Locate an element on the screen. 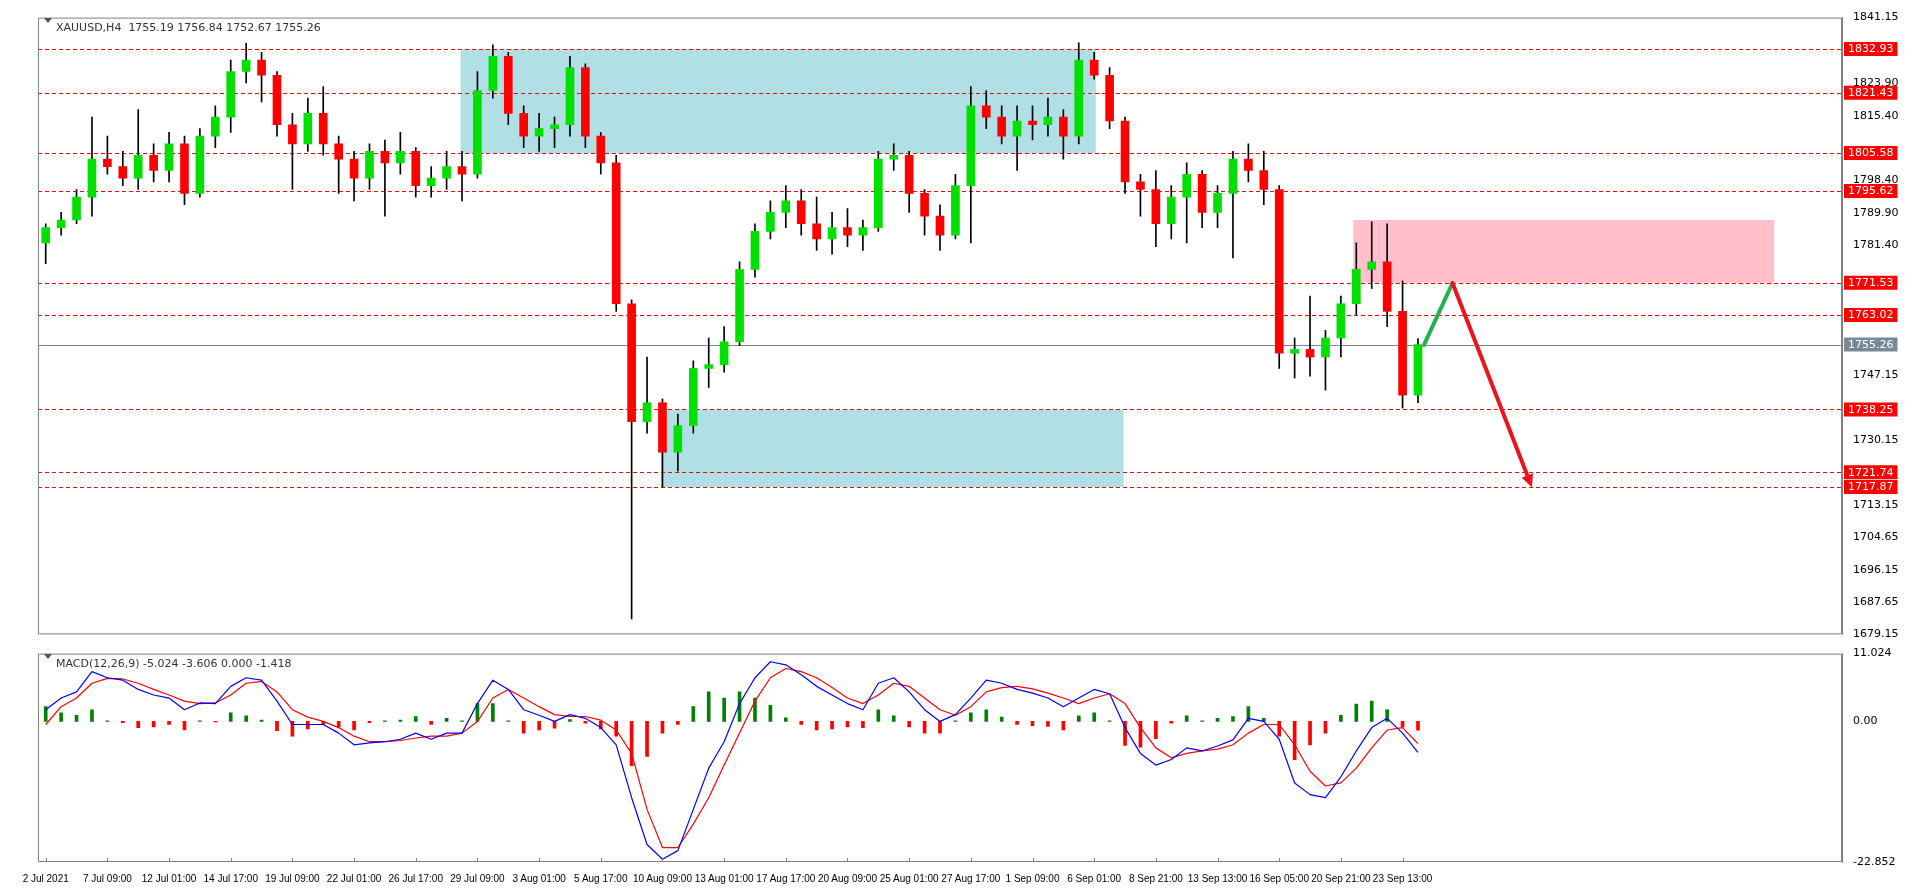 The width and height of the screenshot is (1916, 896). x-tick-label: 25 Aug 01:00 is located at coordinates (909, 878).